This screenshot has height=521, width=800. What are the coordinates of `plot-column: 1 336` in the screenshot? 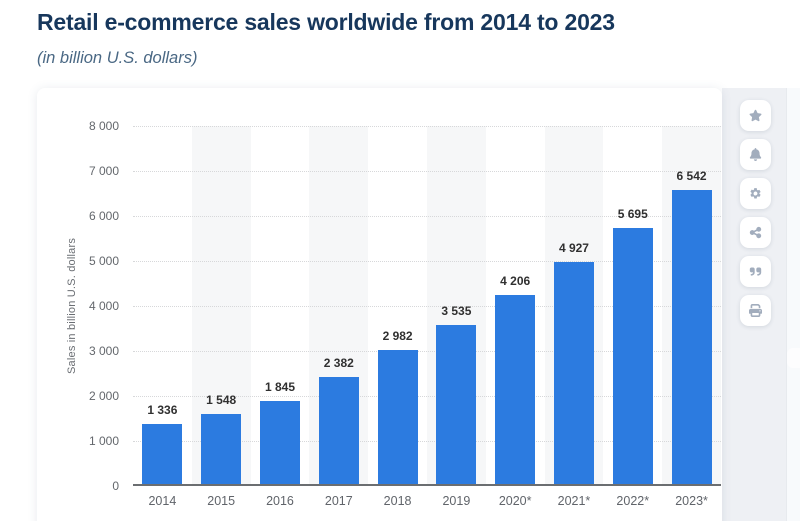 It's located at (162, 305).